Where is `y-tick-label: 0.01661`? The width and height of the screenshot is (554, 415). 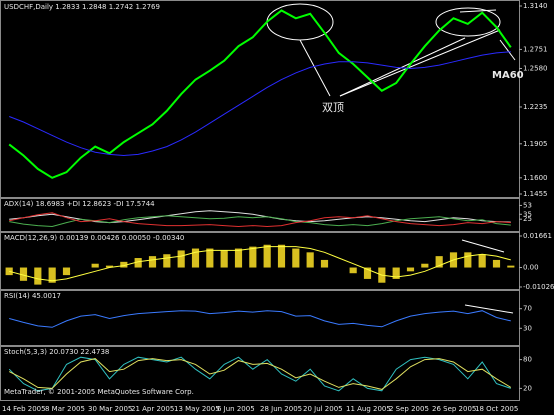 y-tick-label: 0.01661 is located at coordinates (537, 236).